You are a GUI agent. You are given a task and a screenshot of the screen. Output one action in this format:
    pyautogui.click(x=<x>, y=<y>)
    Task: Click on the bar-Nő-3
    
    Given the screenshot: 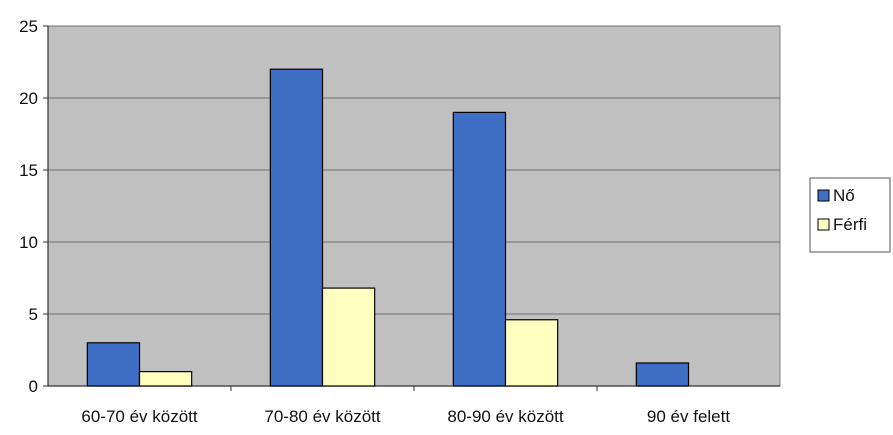 What is the action you would take?
    pyautogui.click(x=662, y=374)
    